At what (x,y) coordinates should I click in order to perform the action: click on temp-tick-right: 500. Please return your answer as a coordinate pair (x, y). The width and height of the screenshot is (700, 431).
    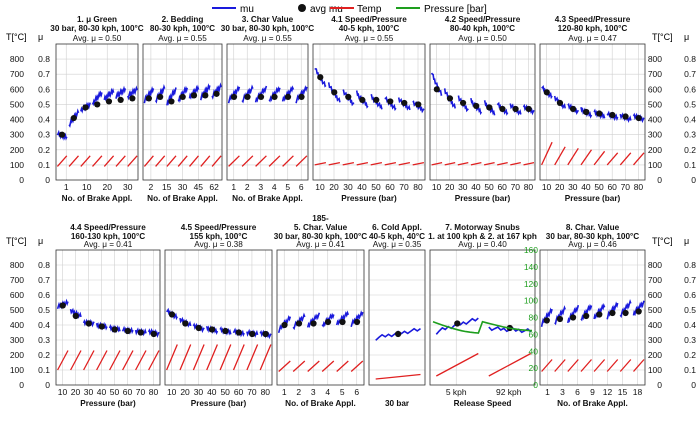
    Looking at the image, I should click on (655, 310).